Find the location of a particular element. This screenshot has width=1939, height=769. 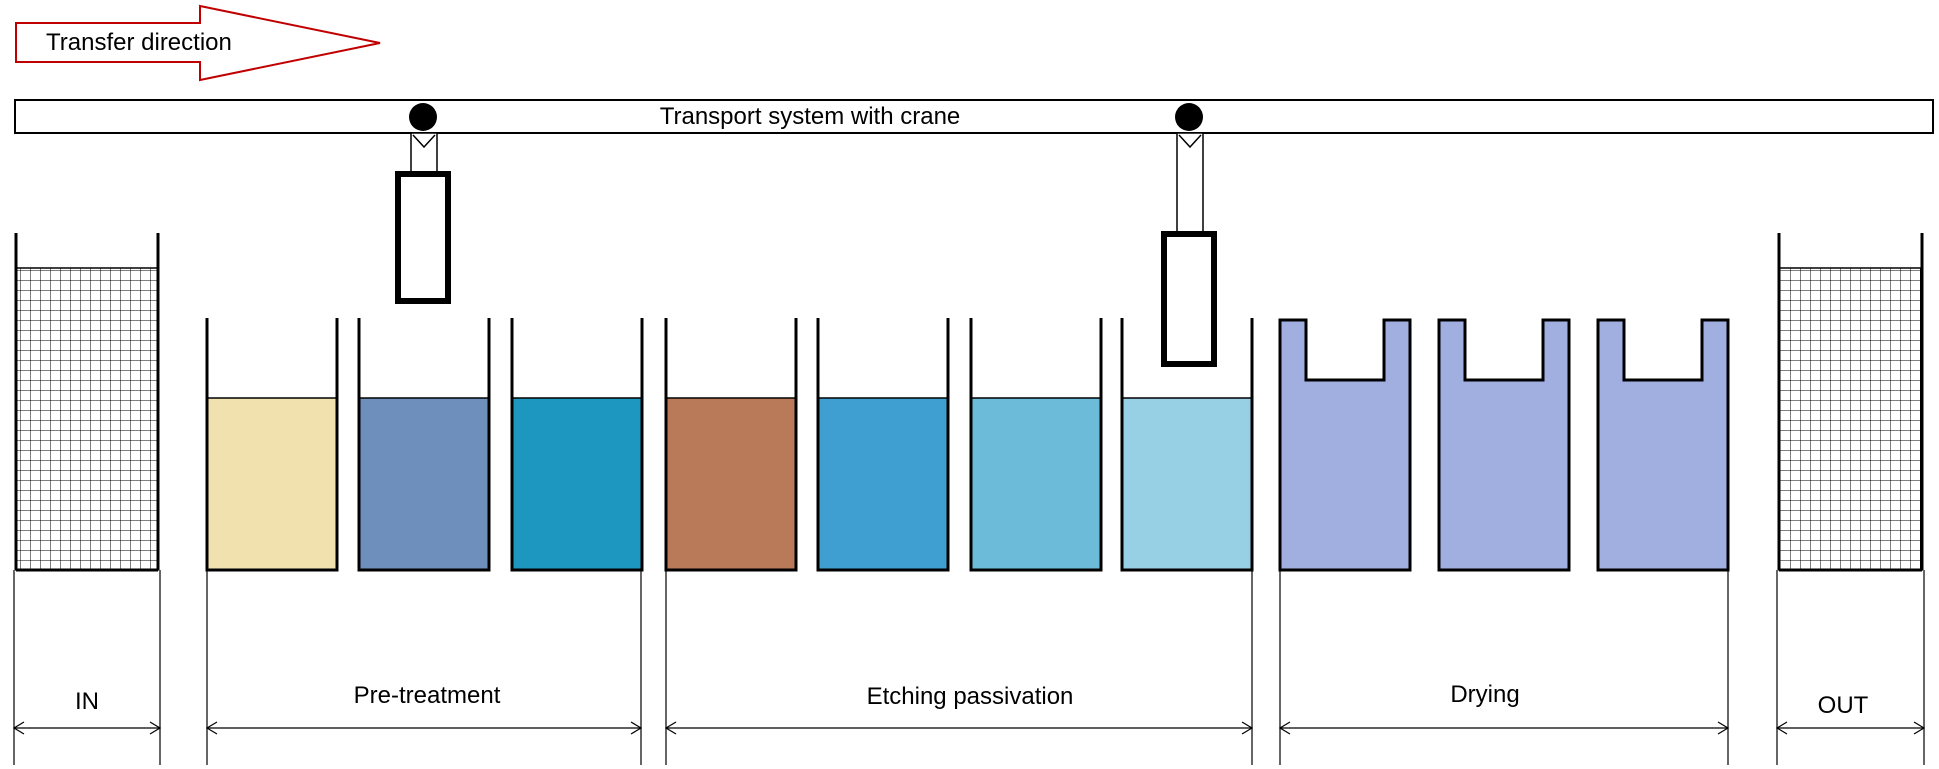

tank-1-liquid is located at coordinates (272, 484).